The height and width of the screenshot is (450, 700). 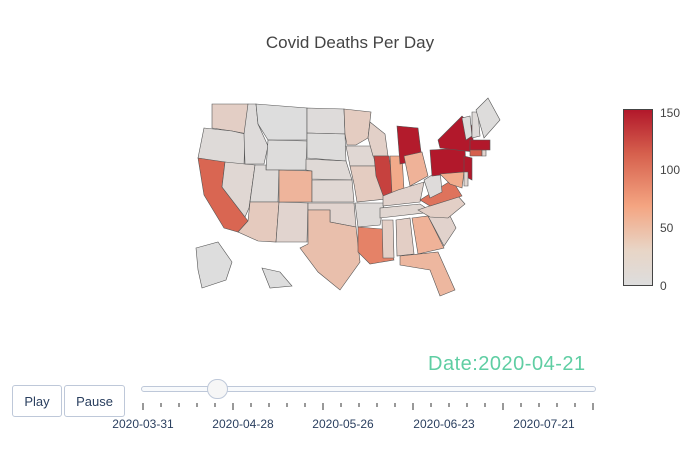 What do you see at coordinates (667, 228) in the screenshot?
I see `colorbar-tick: 50` at bounding box center [667, 228].